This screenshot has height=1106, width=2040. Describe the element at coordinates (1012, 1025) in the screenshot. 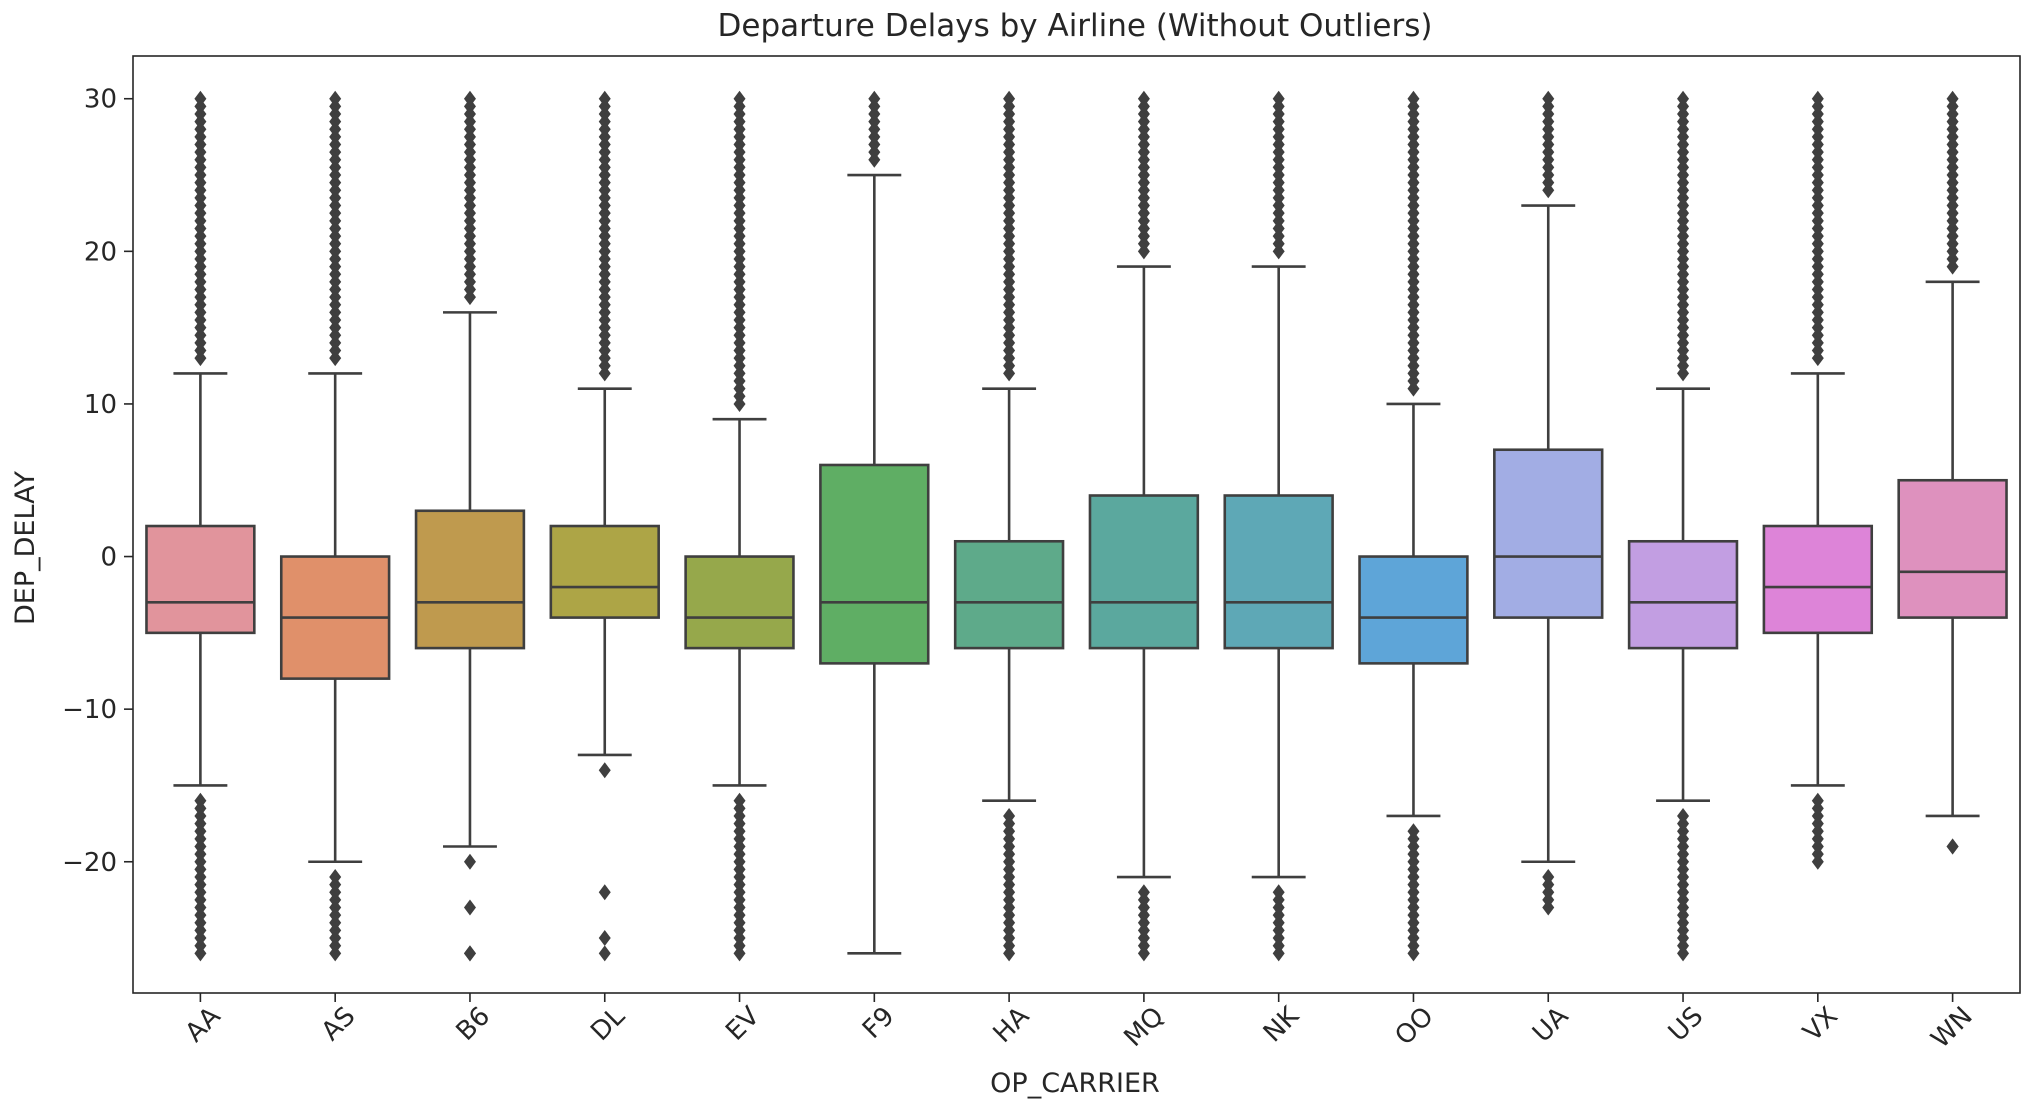

I see `x-tick-label: HA` at that location.